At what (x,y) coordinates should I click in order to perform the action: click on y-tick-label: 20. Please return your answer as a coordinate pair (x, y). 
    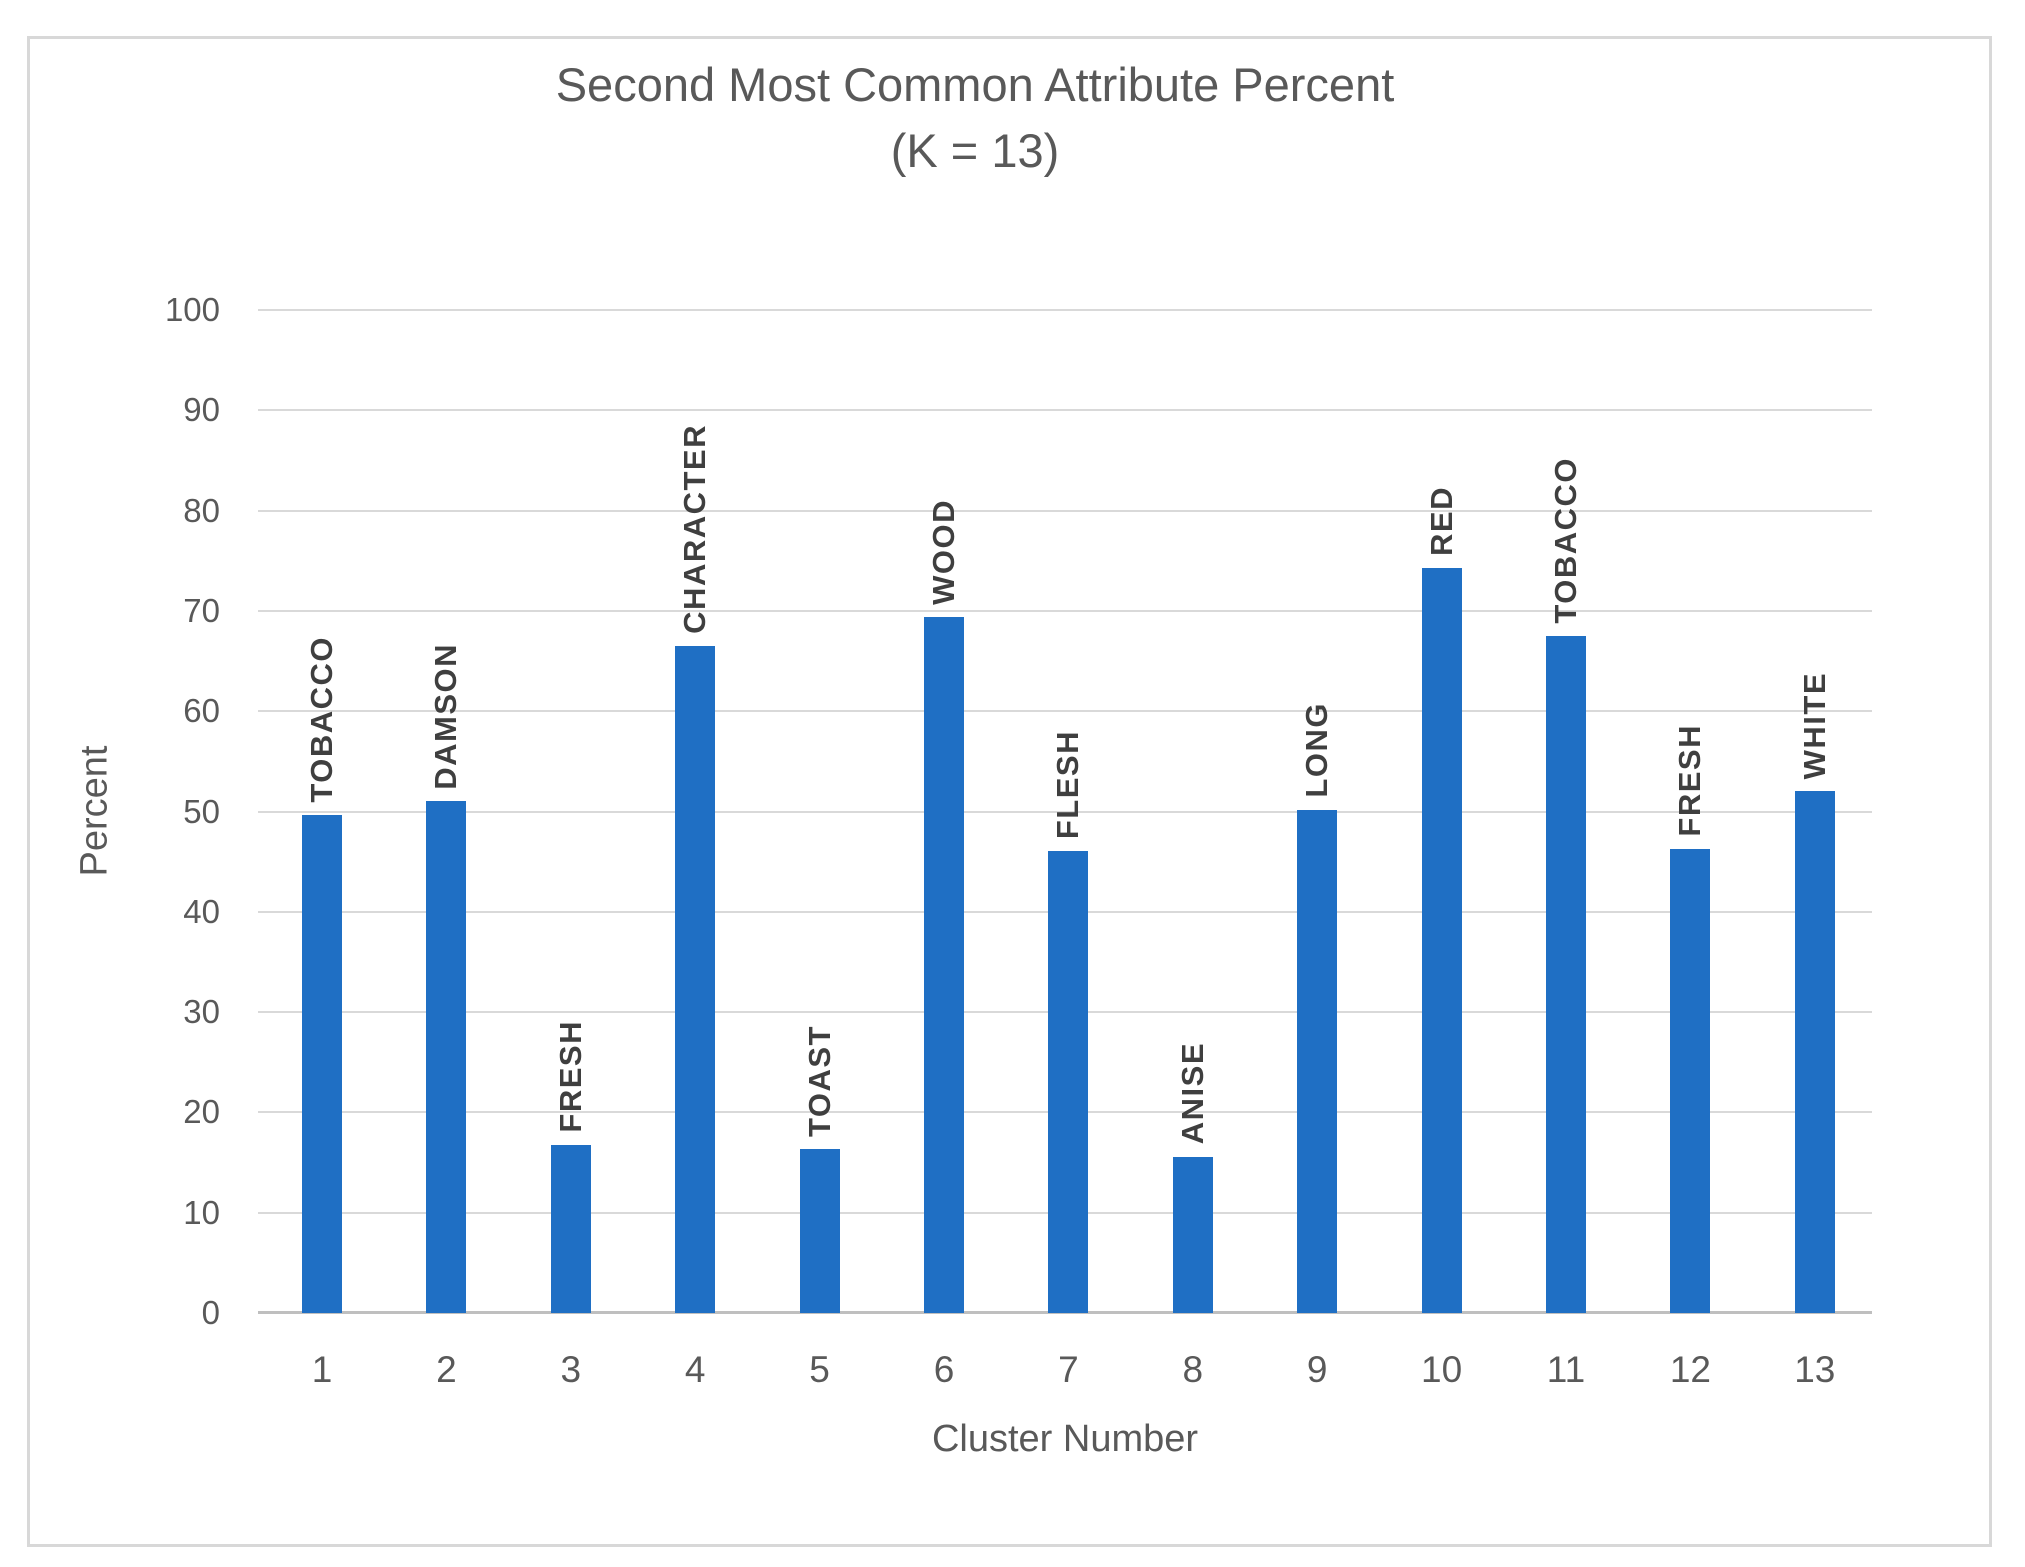
    Looking at the image, I should click on (201, 1112).